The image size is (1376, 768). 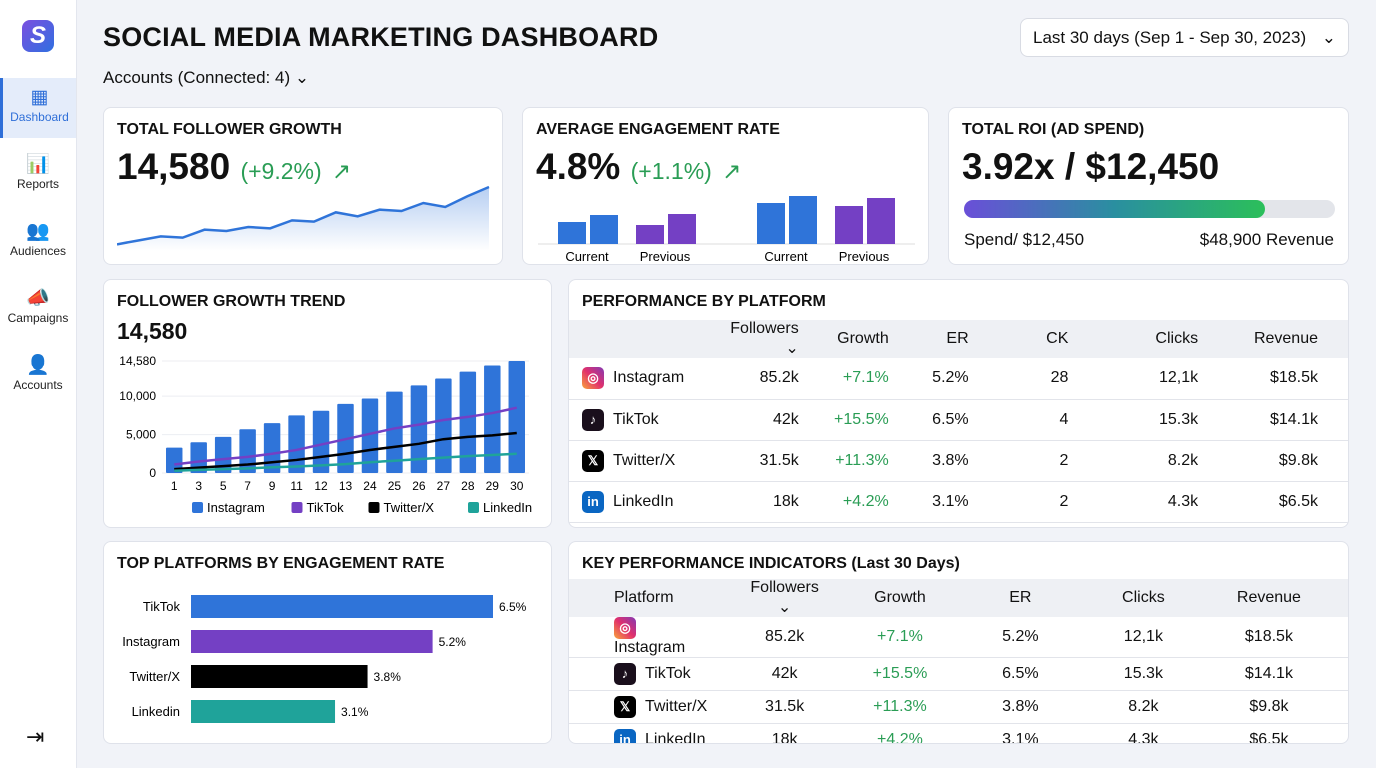 What do you see at coordinates (302, 77) in the screenshot?
I see `chevron-down-icon: ⌄` at bounding box center [302, 77].